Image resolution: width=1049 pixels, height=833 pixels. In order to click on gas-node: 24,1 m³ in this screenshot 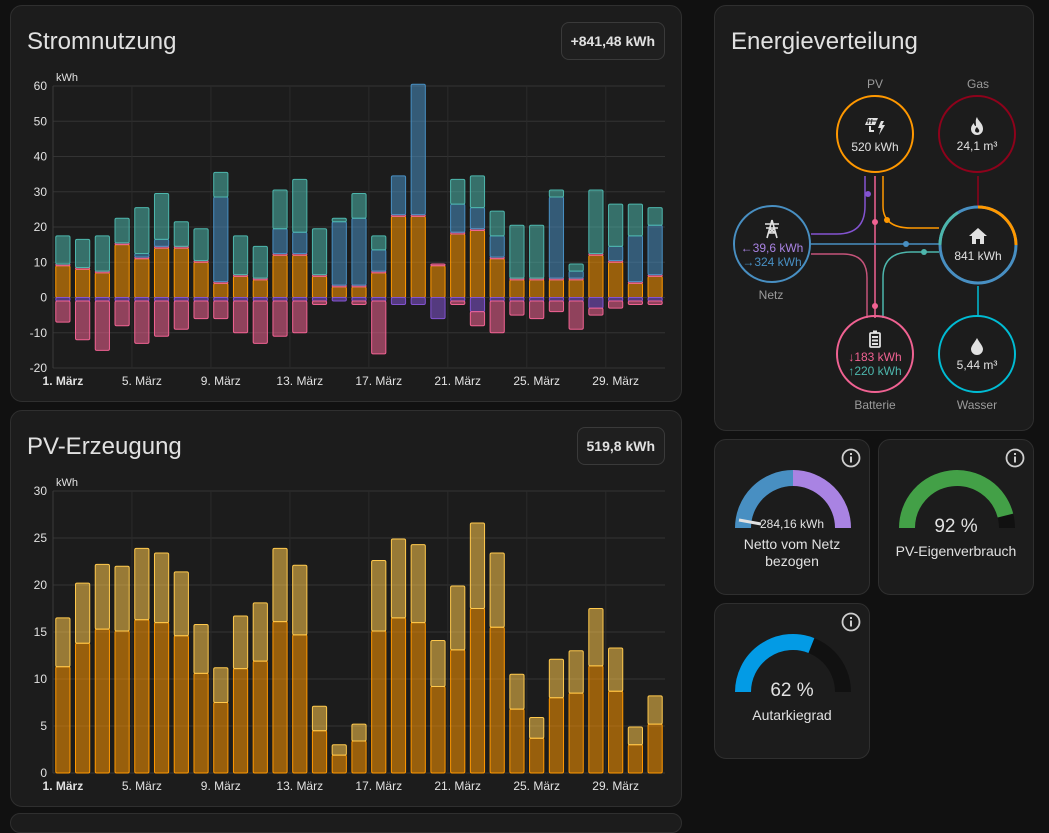, I will do `click(977, 134)`.